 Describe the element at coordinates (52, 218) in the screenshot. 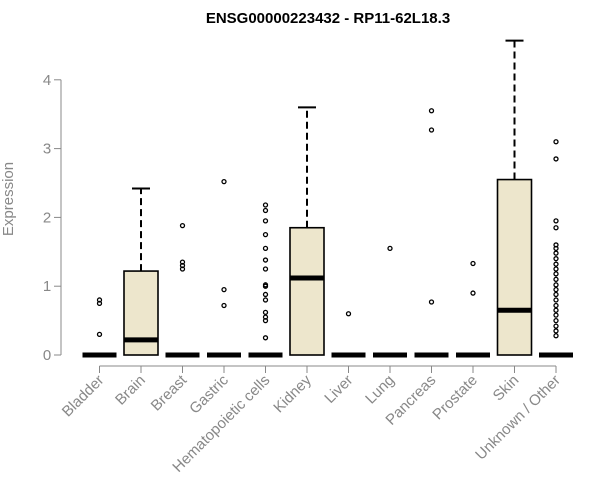

I see `y-axis: 0 1 2 3 4` at that location.